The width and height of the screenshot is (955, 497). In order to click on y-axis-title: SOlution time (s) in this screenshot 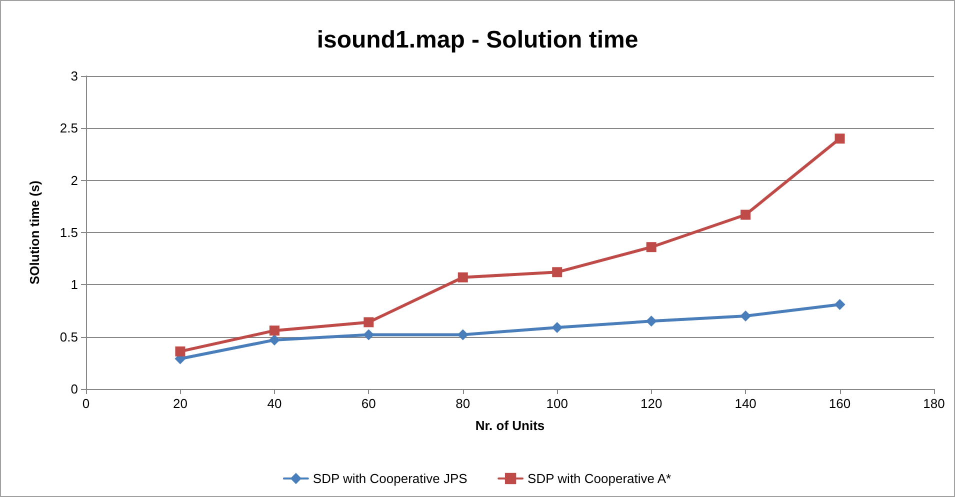, I will do `click(34, 232)`.